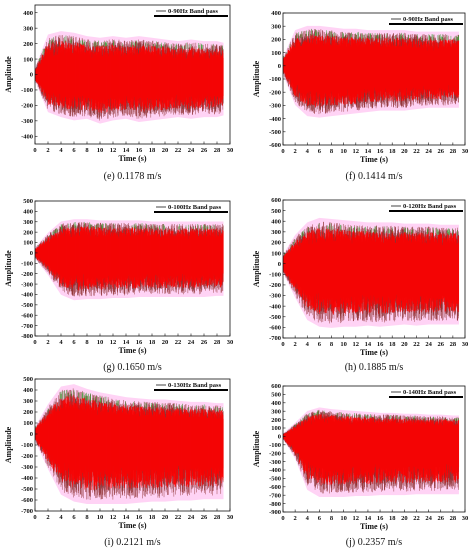  I want to click on y-tick-label: -800, so click(27, 336).